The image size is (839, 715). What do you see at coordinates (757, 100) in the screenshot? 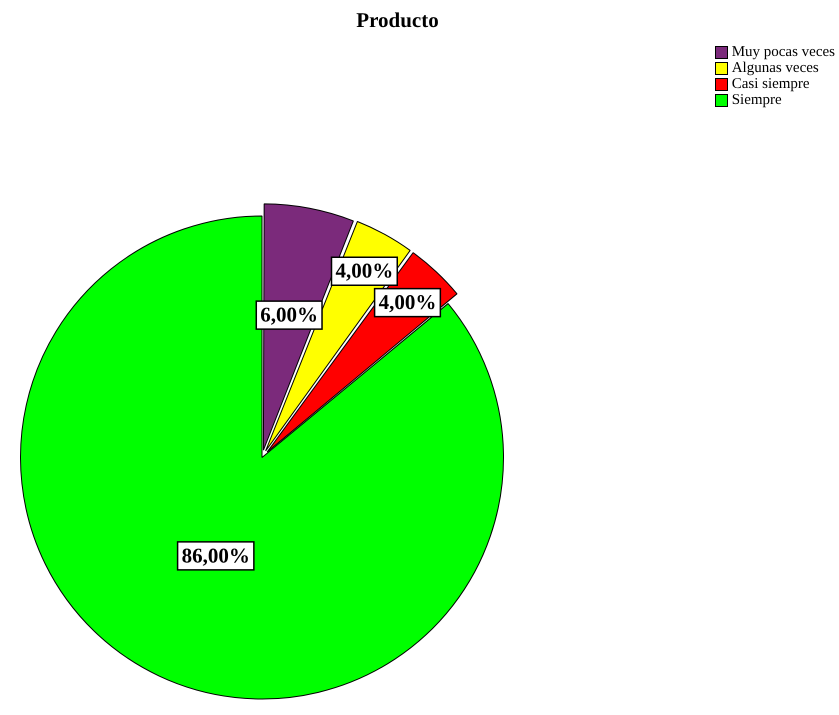
I see `legend-label: Siempre` at bounding box center [757, 100].